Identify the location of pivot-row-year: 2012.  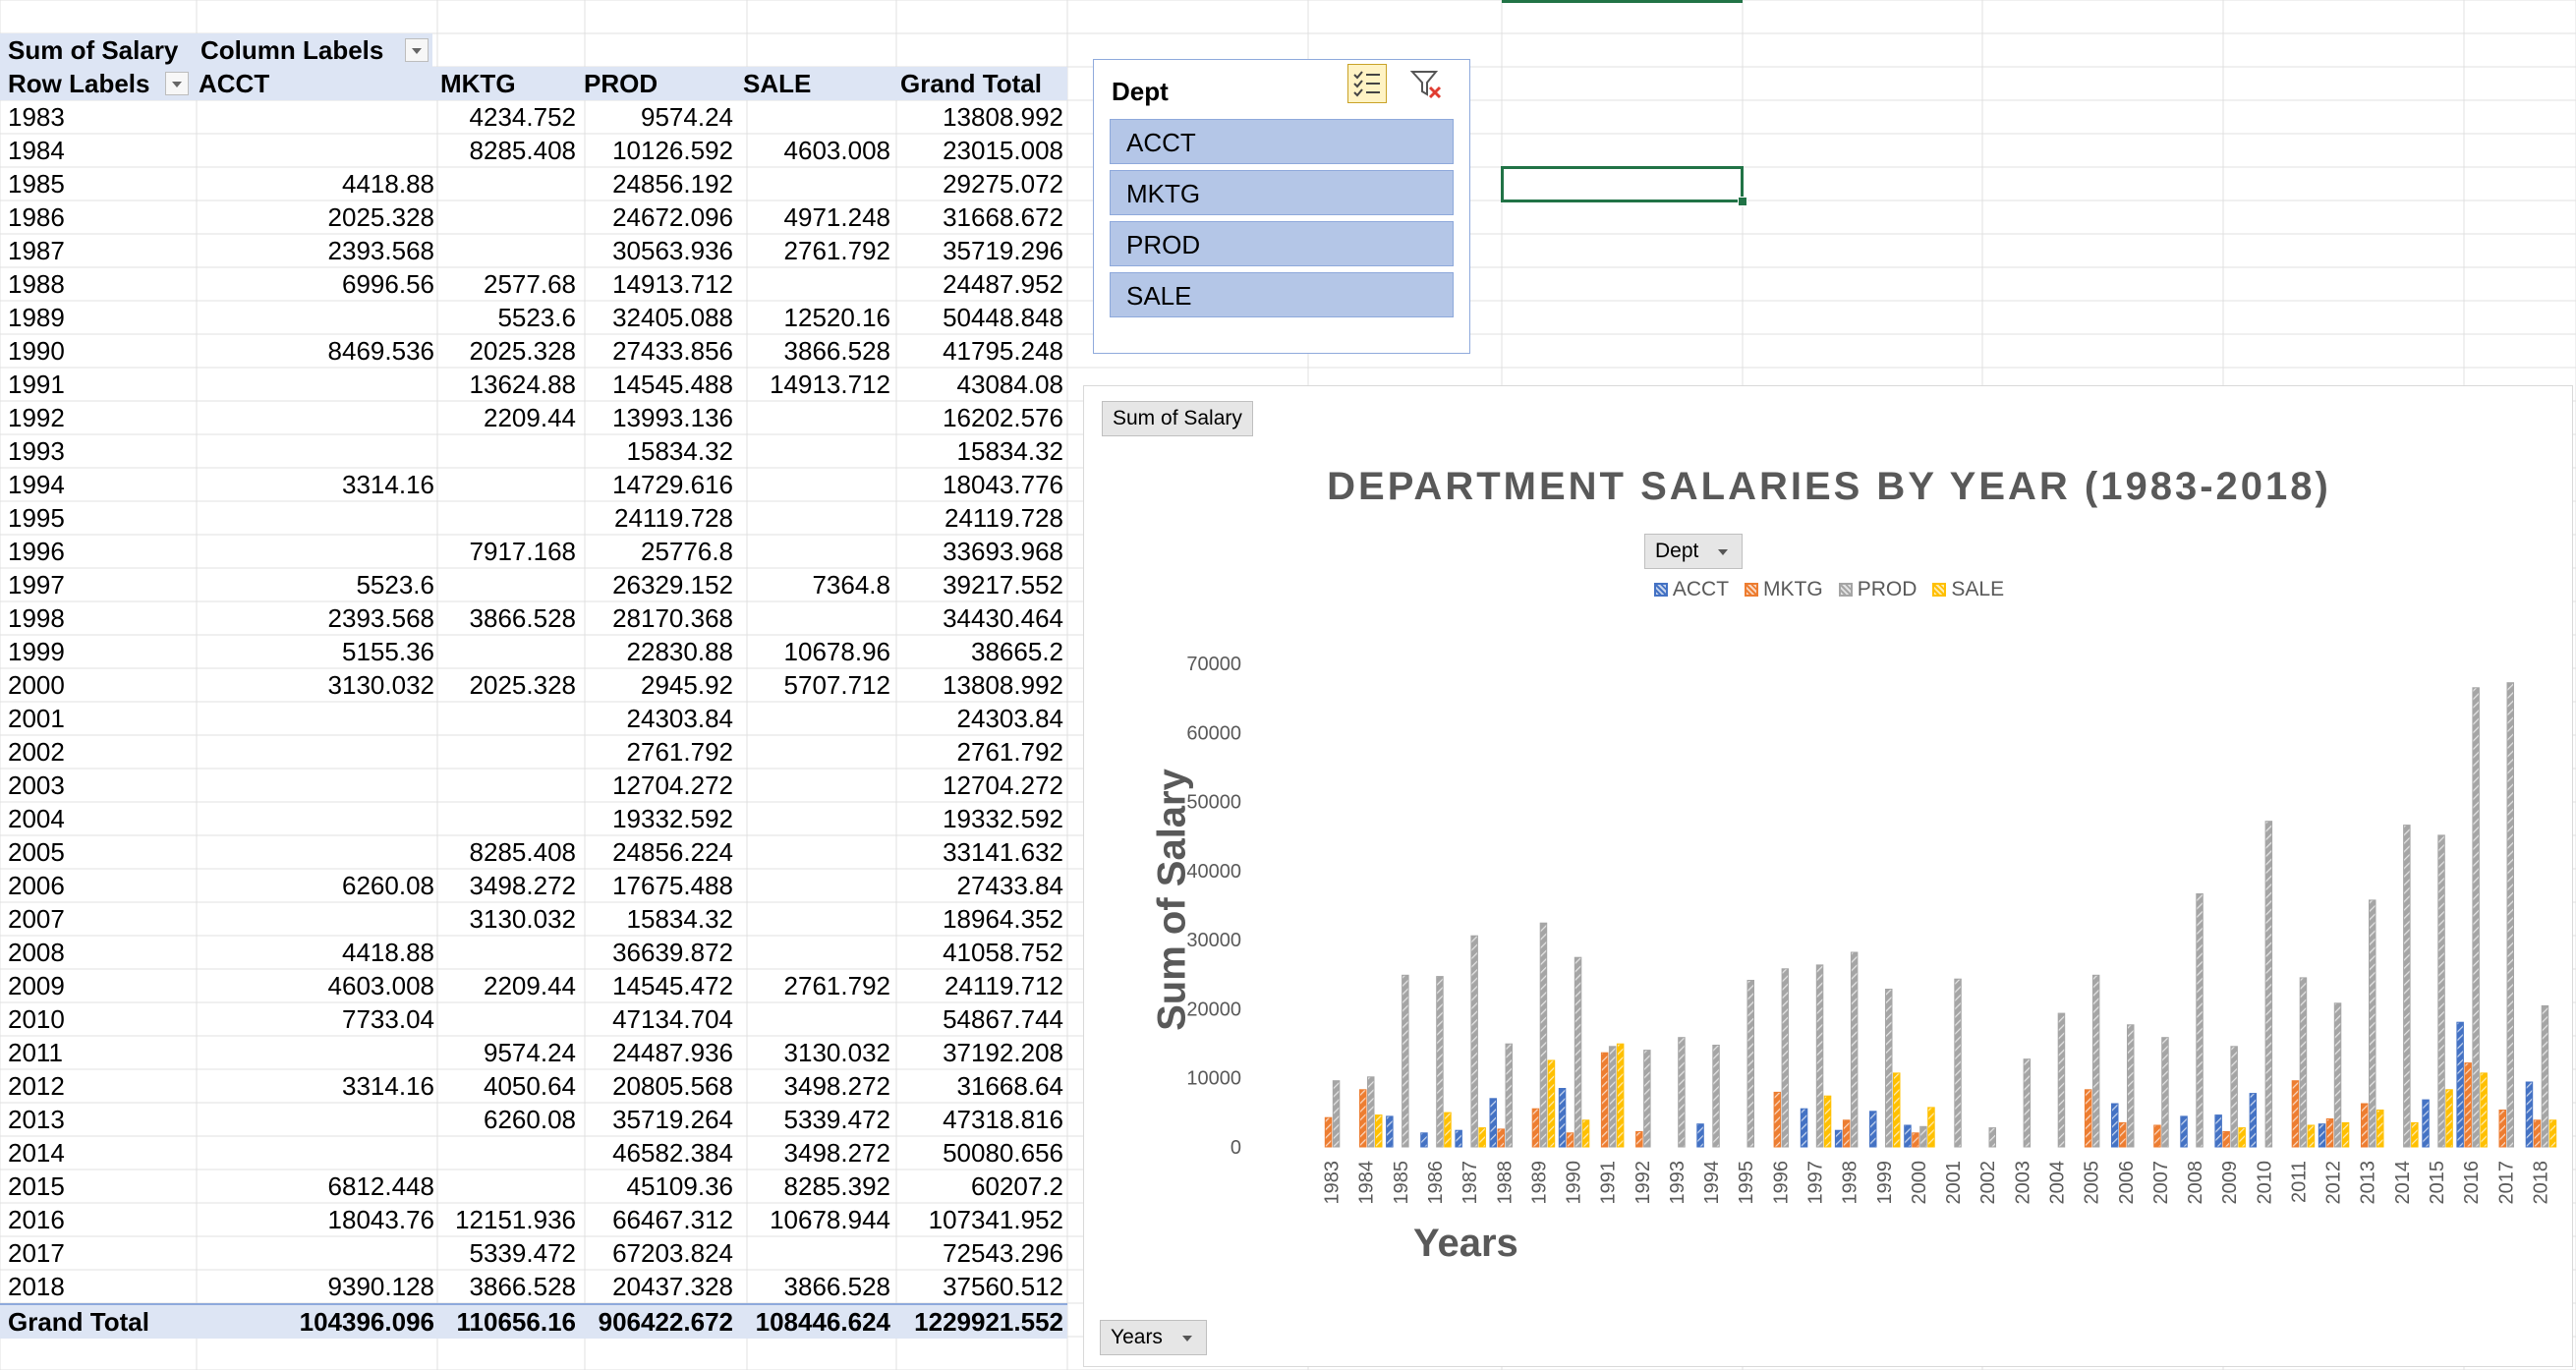
(36, 1086).